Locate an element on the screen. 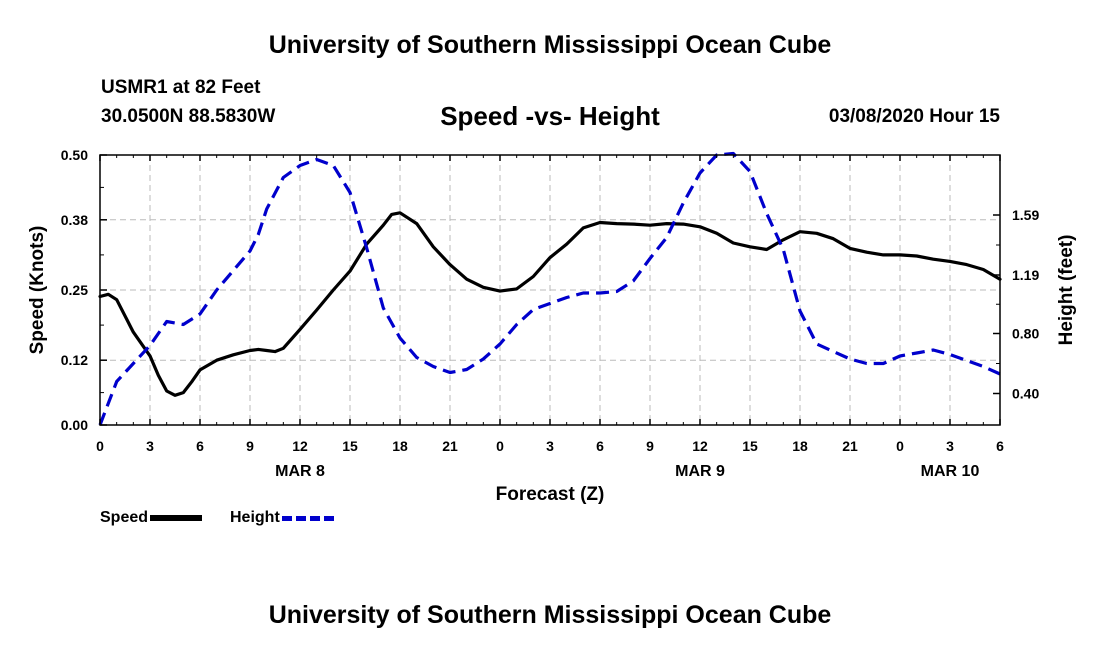  legend-speed: Speed is located at coordinates (151, 518).